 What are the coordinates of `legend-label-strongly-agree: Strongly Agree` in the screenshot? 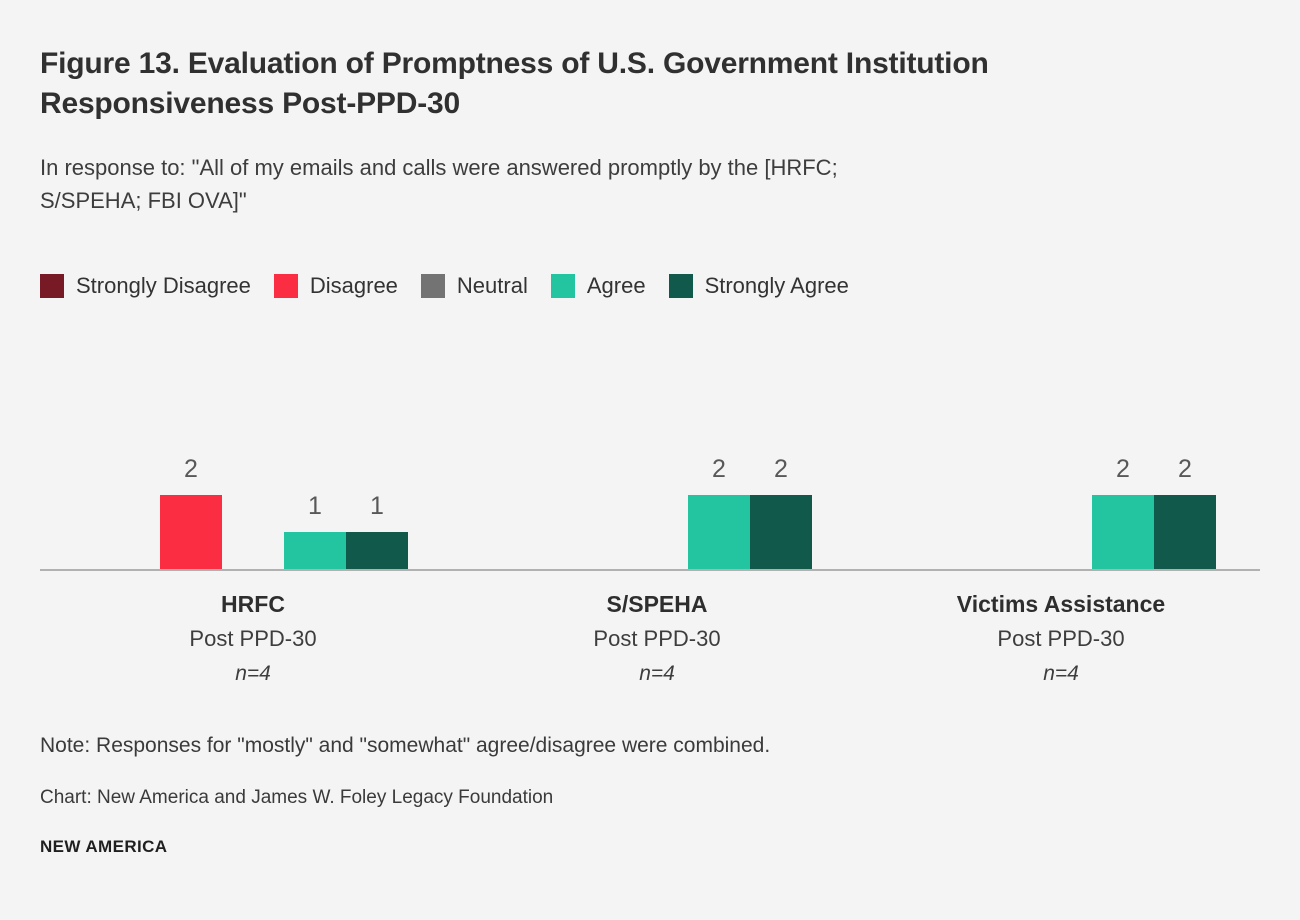 It's located at (776, 285).